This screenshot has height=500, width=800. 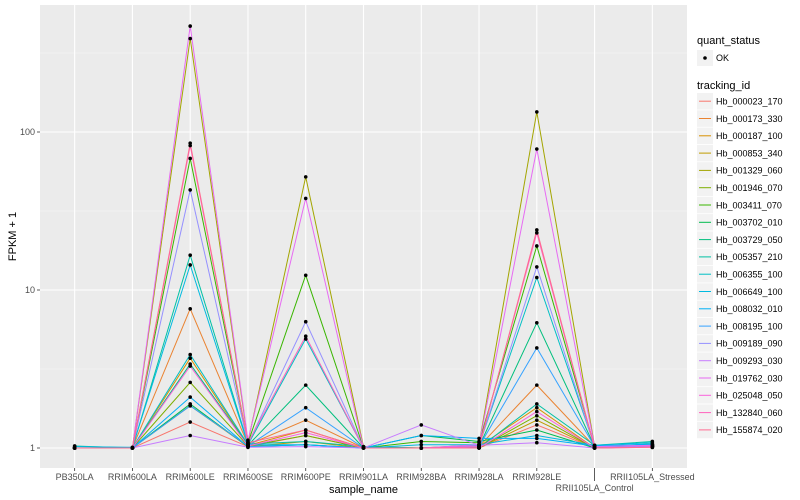 I want to click on x-tick-label: RRIM901LA, so click(x=363, y=477).